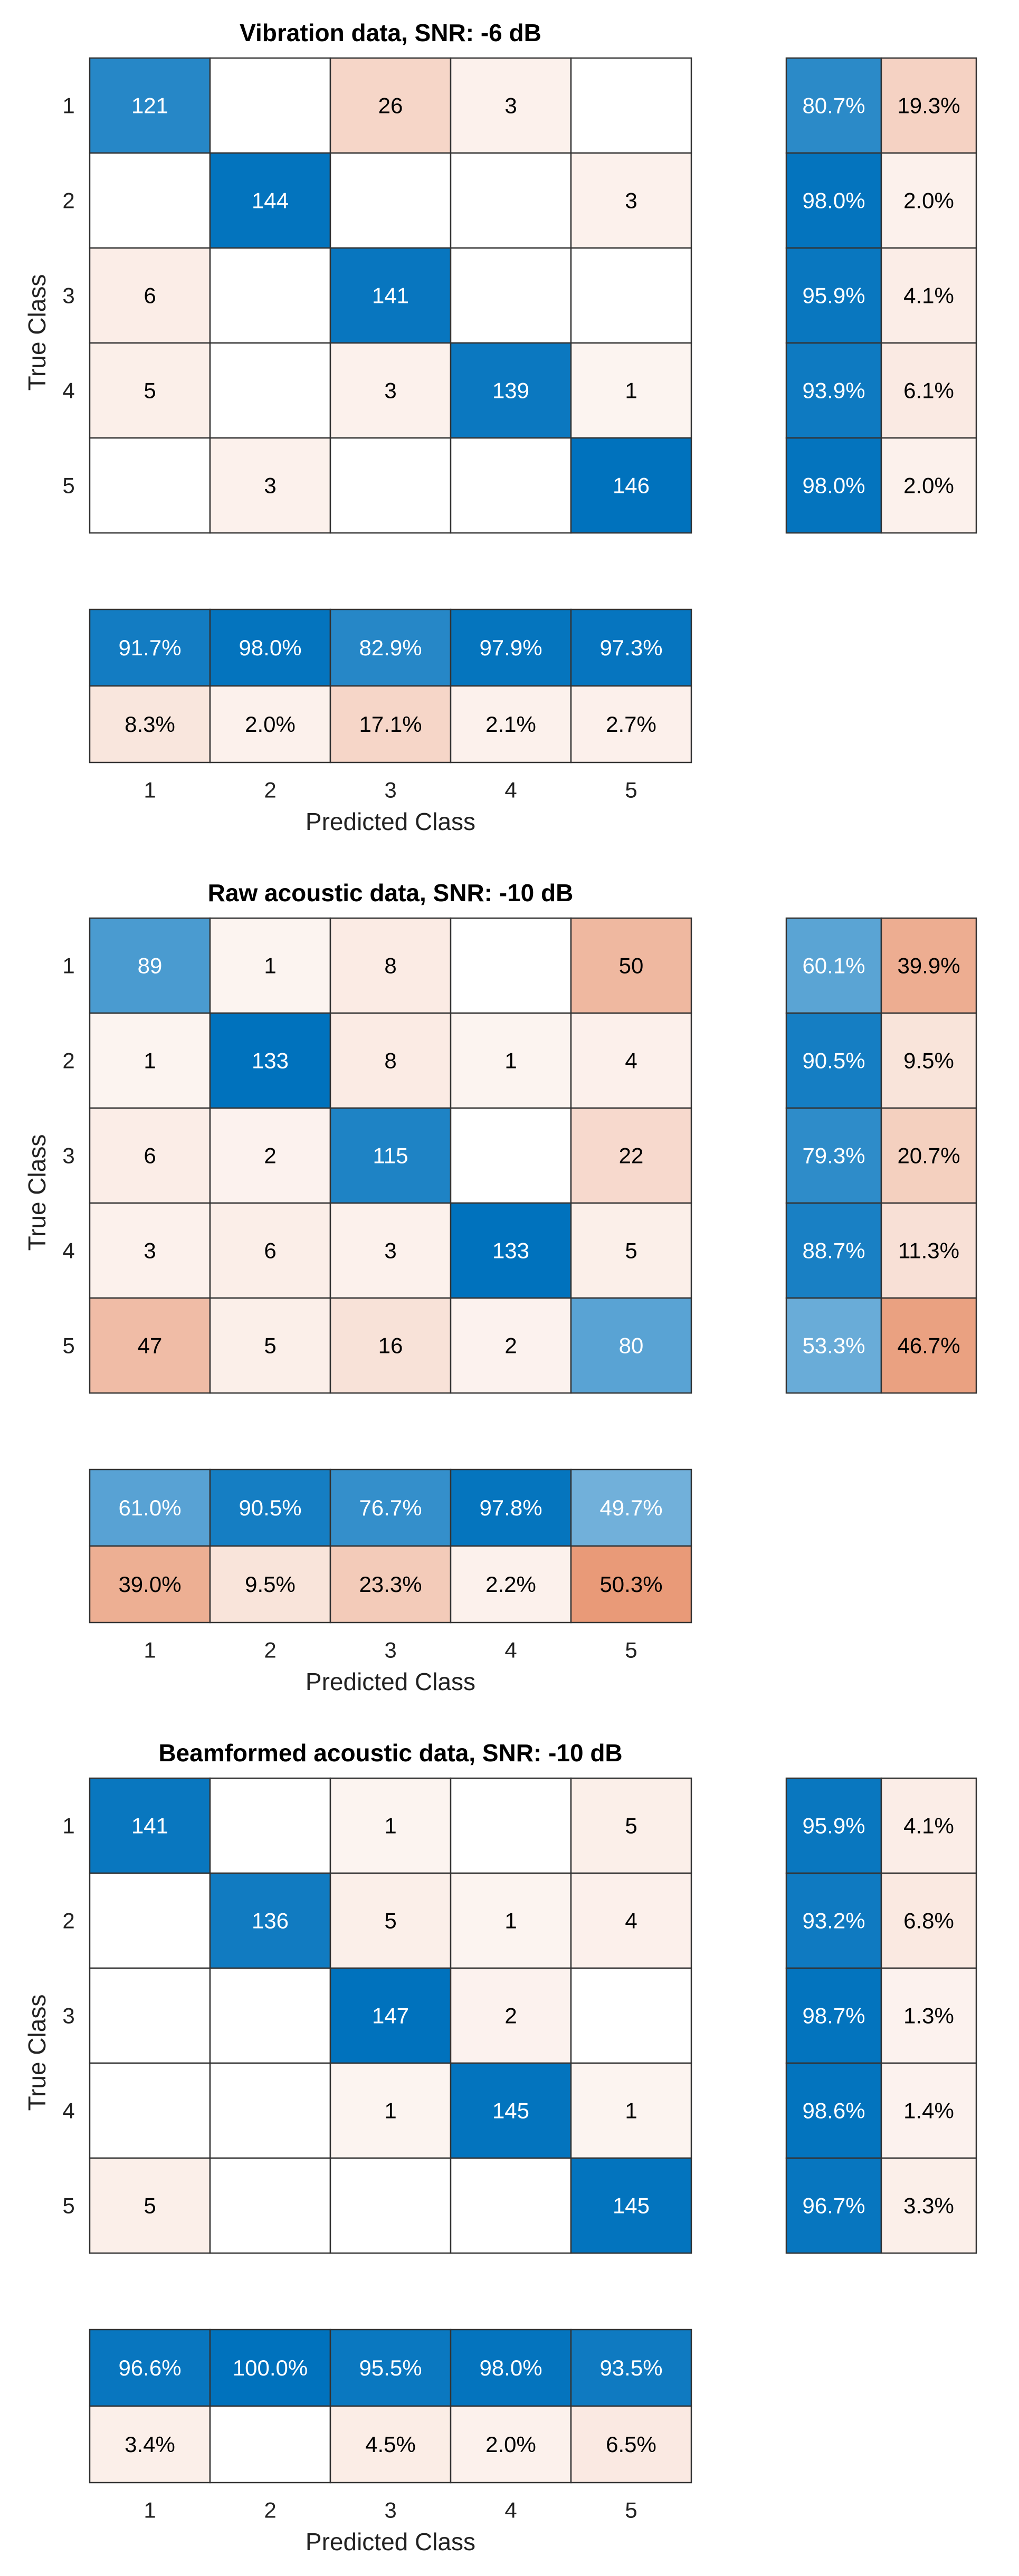 This screenshot has width=1019, height=2576. I want to click on column-summary-value: 97.9%, so click(510, 647).